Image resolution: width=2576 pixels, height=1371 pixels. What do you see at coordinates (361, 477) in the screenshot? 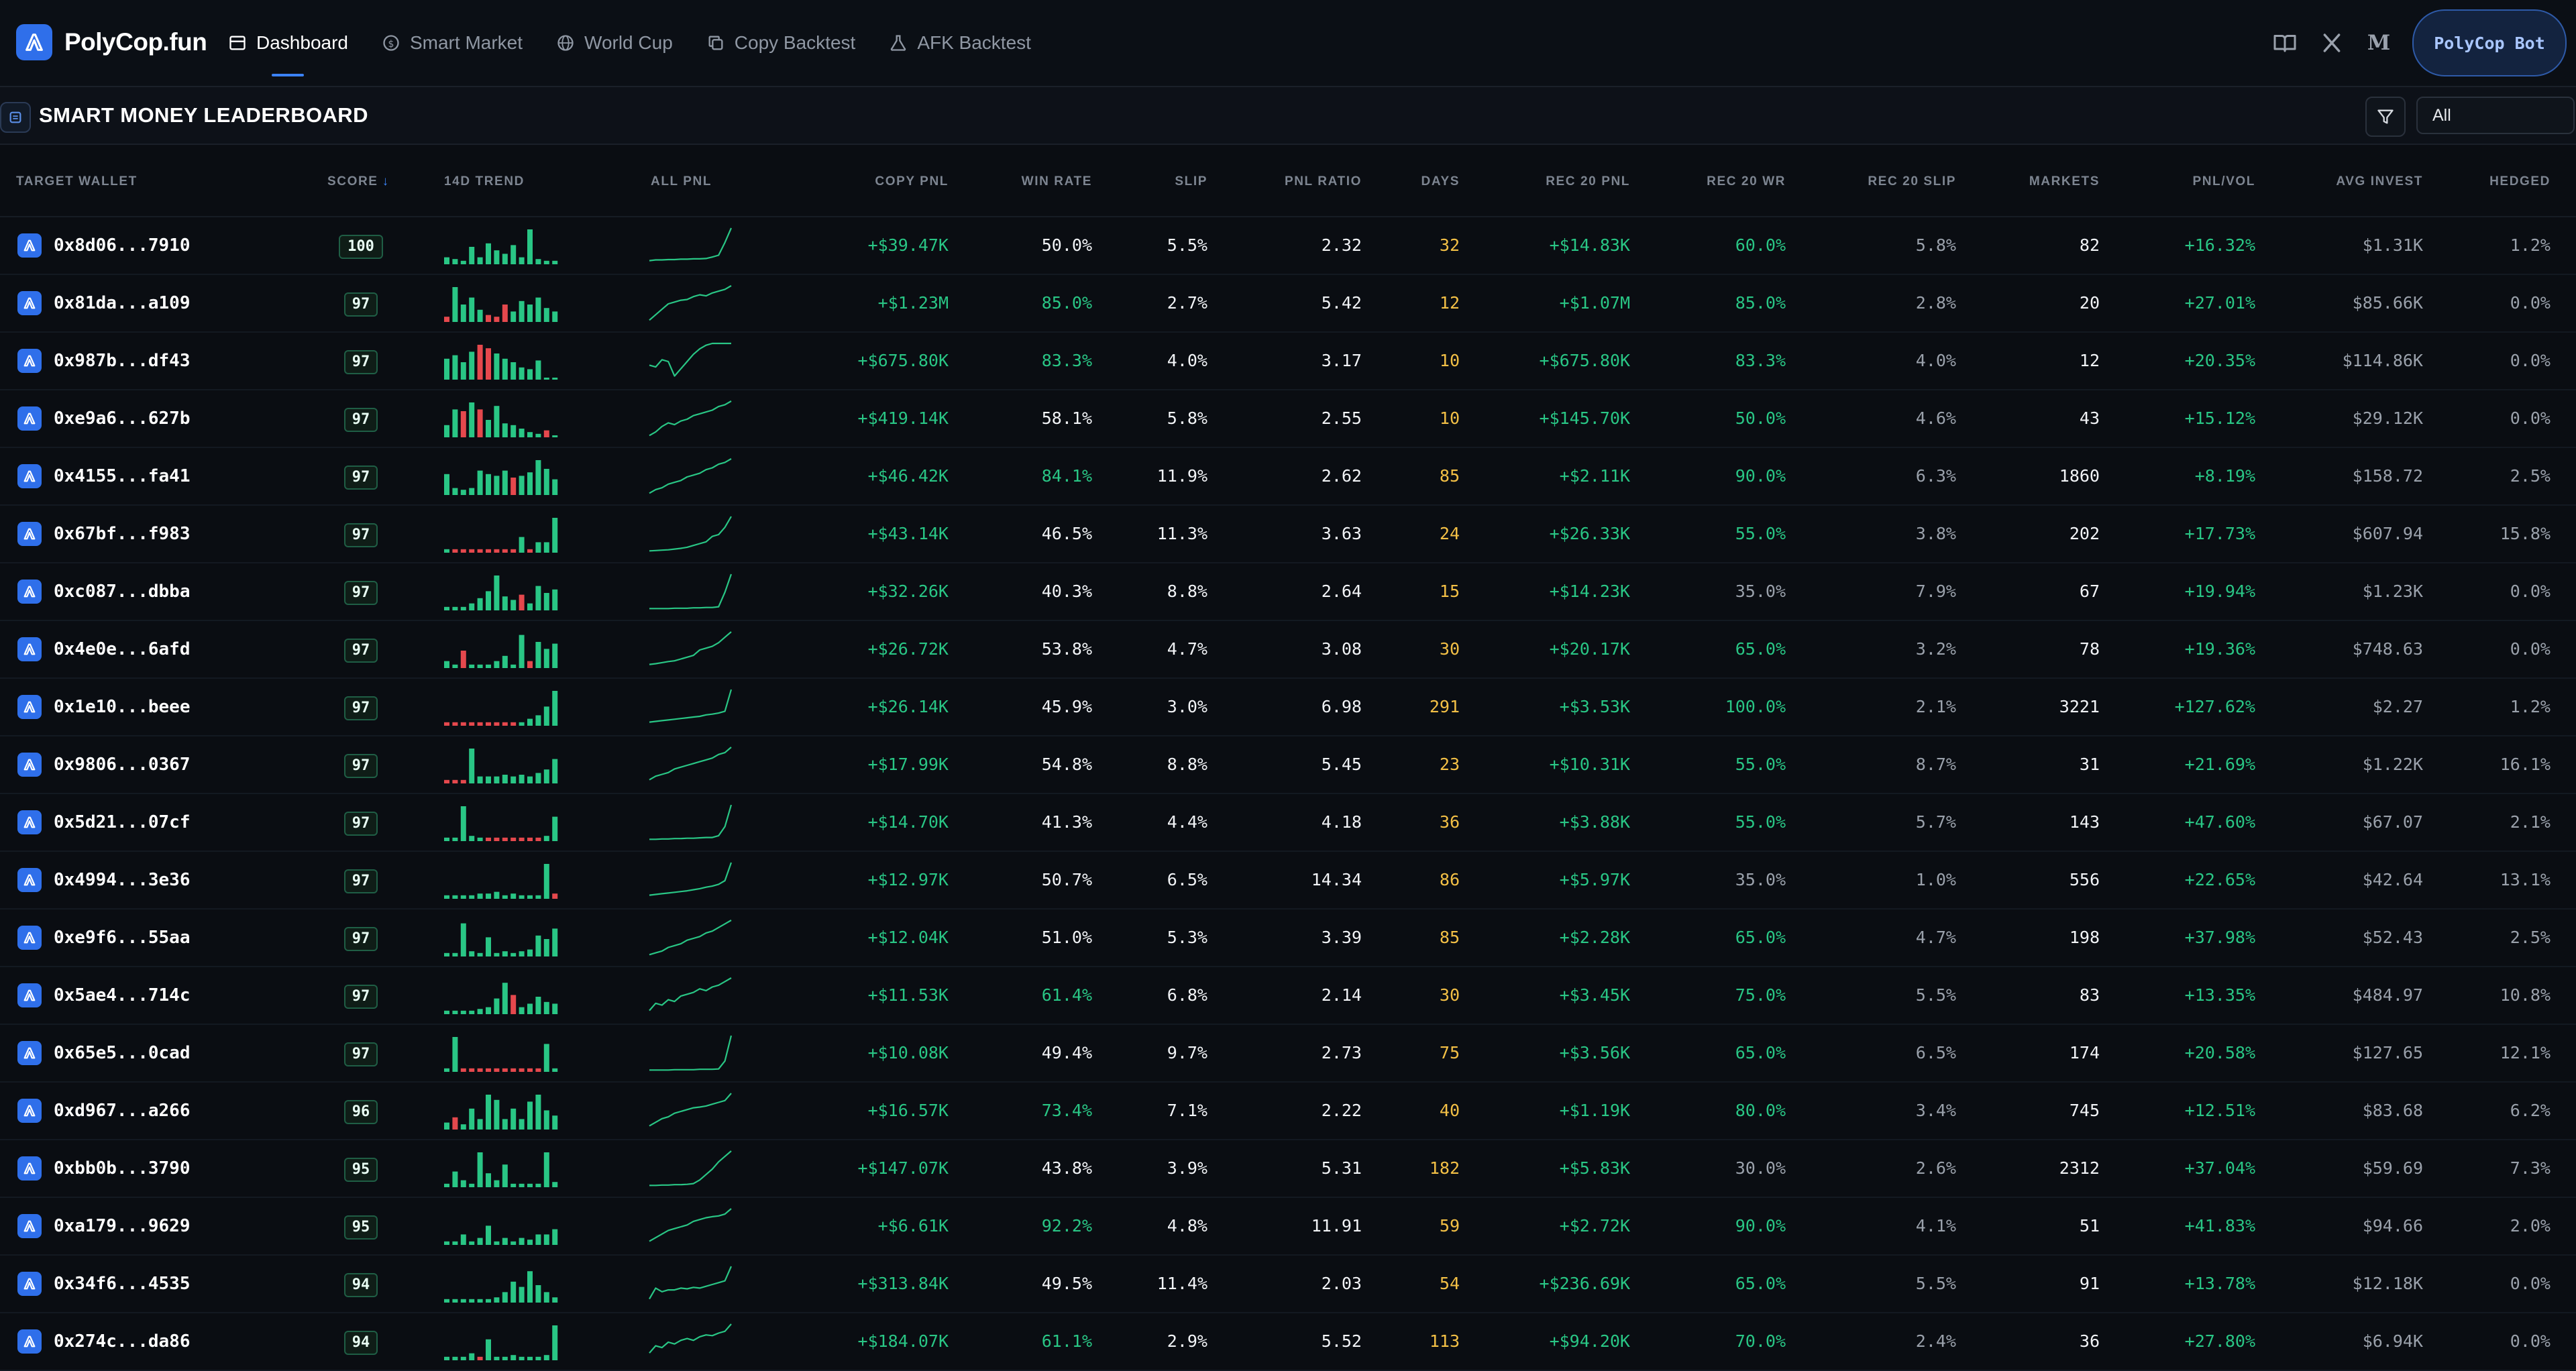
I see `score-badge: 97` at bounding box center [361, 477].